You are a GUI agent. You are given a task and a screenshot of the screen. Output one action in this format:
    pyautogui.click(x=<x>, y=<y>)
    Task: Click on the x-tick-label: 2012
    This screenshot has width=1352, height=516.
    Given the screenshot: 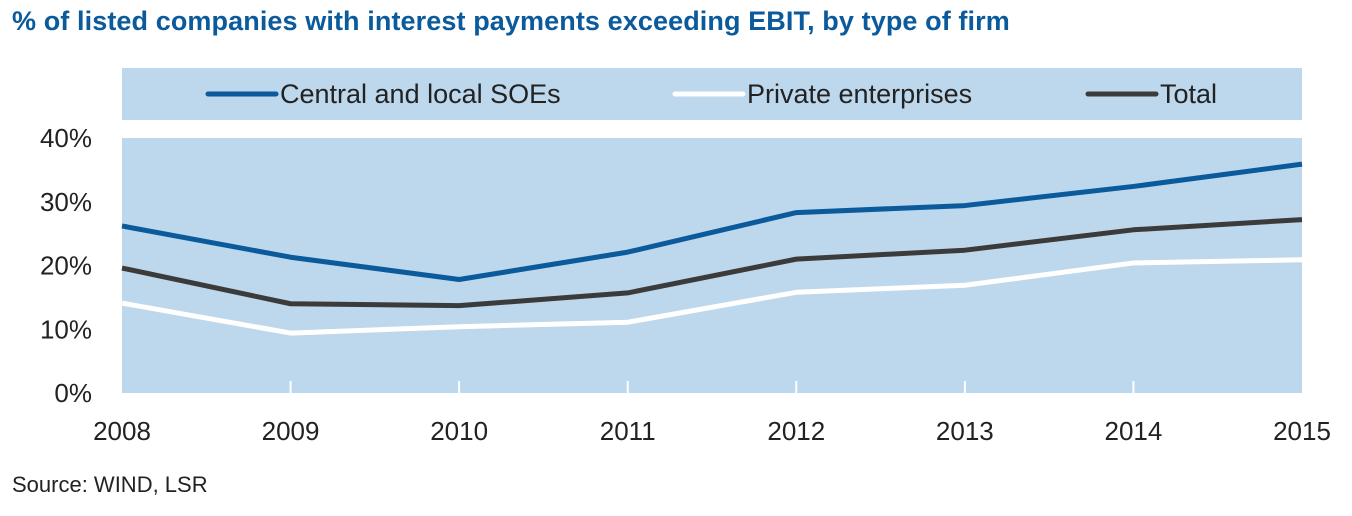 What is the action you would take?
    pyautogui.click(x=796, y=431)
    